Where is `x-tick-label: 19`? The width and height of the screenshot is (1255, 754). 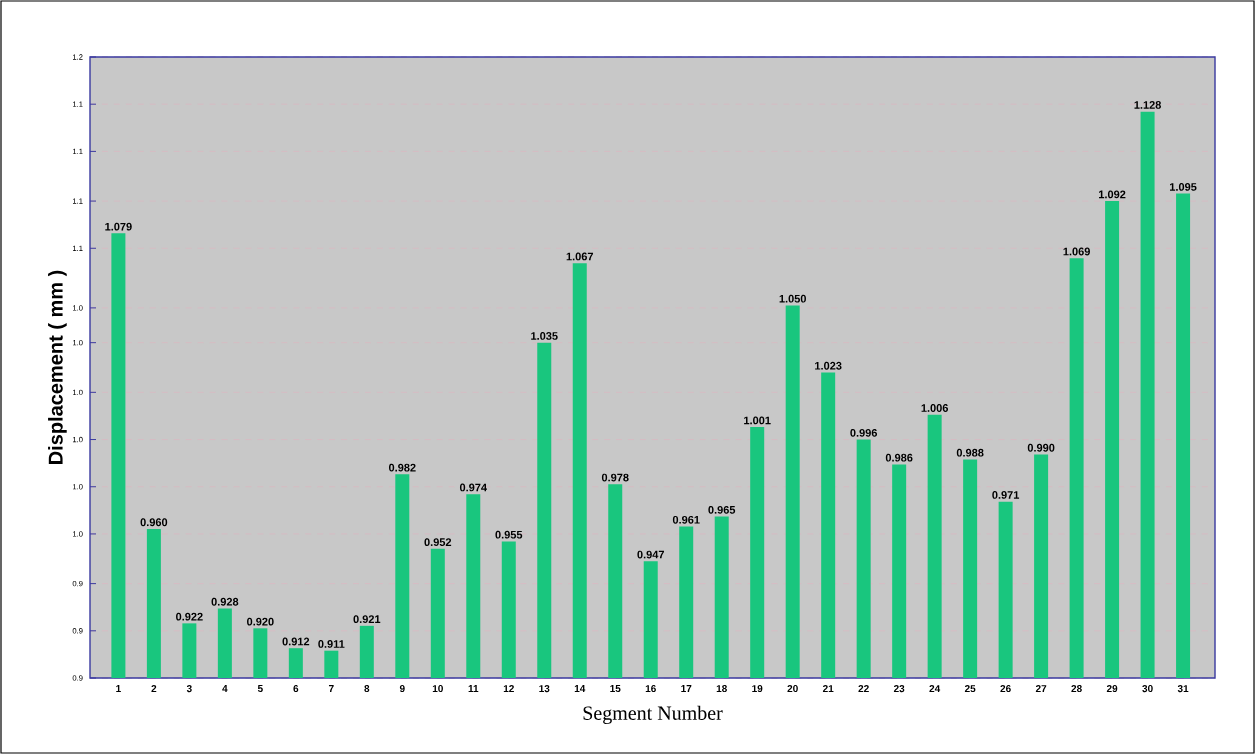 x-tick-label: 19 is located at coordinates (757, 689).